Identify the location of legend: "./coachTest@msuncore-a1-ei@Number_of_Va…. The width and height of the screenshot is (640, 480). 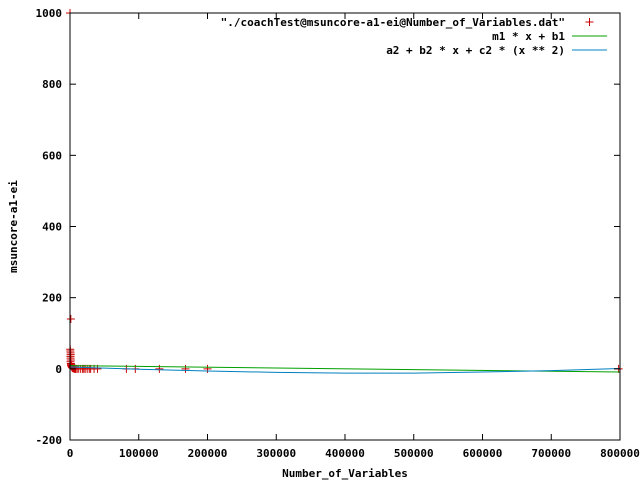
(414, 36).